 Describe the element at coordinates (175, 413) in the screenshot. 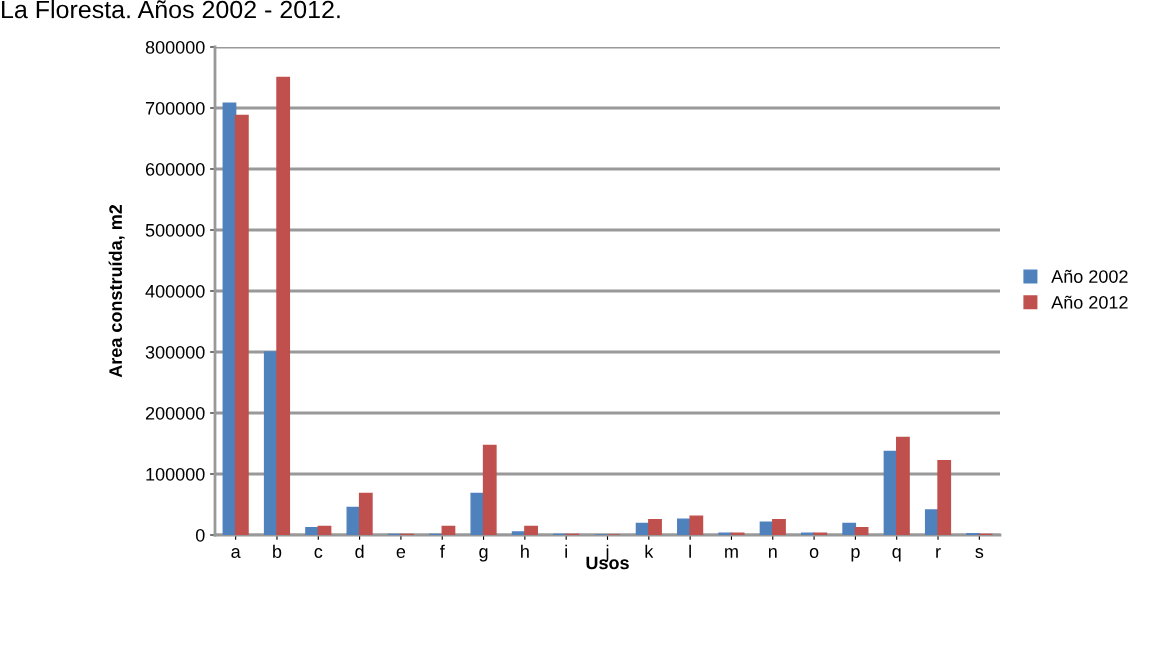

I see `y-tick-label: 200000` at that location.